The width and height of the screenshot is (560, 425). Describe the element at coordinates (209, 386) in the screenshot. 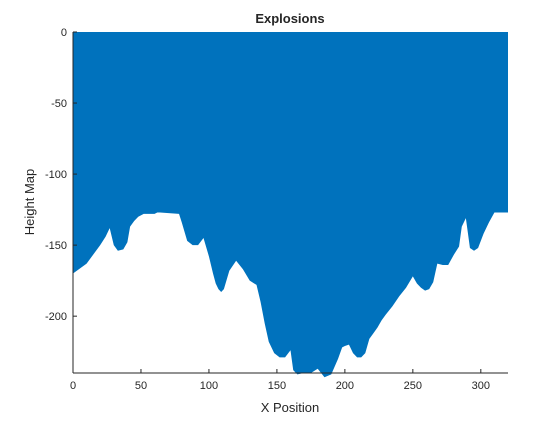

I see `x-tick-label: 100` at that location.